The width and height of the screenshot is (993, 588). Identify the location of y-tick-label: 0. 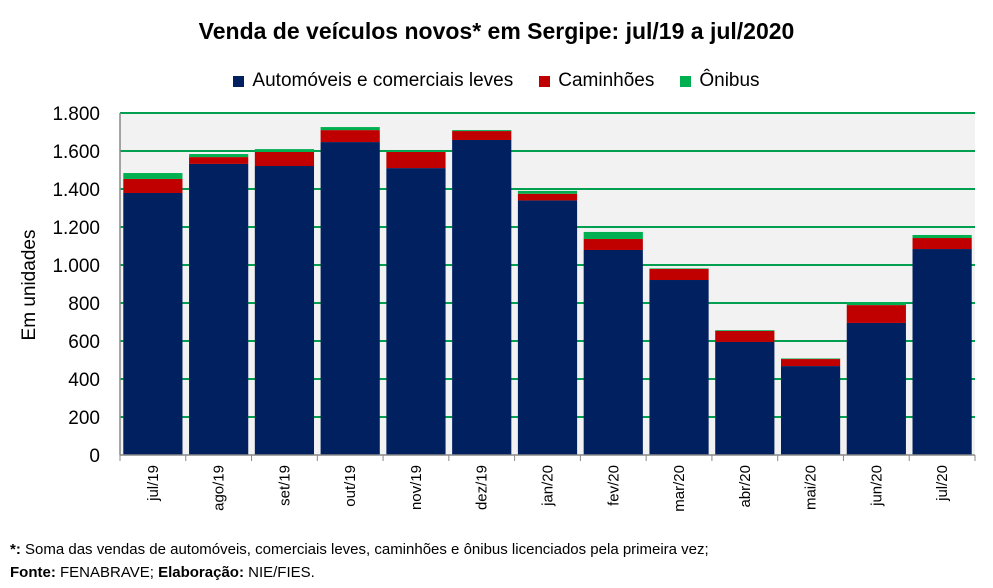
(94, 456).